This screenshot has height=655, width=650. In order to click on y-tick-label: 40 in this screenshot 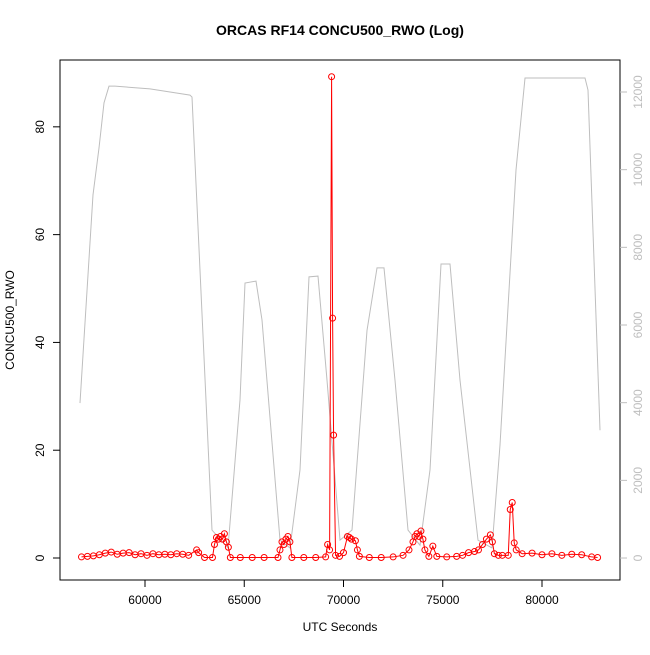, I will do `click(40, 342)`.